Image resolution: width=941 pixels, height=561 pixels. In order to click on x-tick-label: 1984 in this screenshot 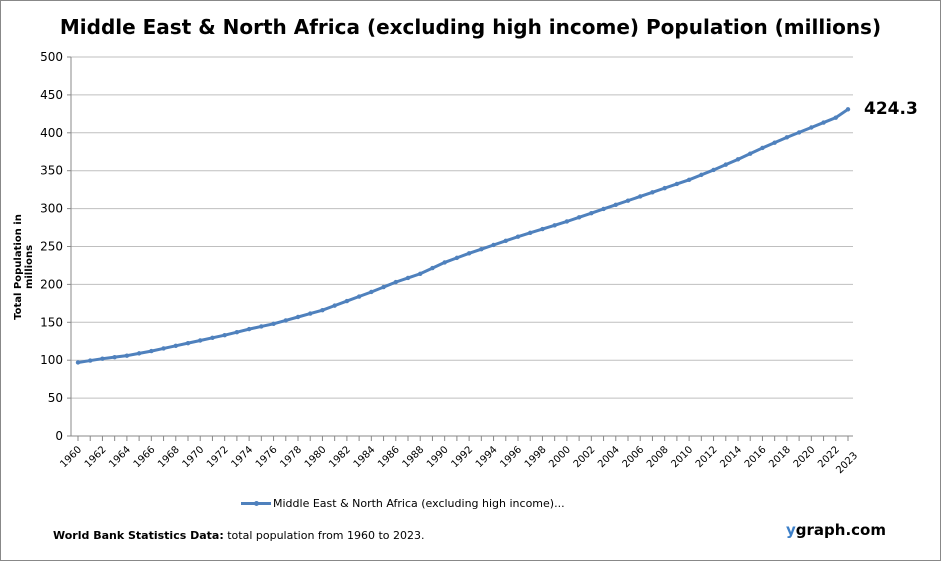, I will do `click(365, 457)`.